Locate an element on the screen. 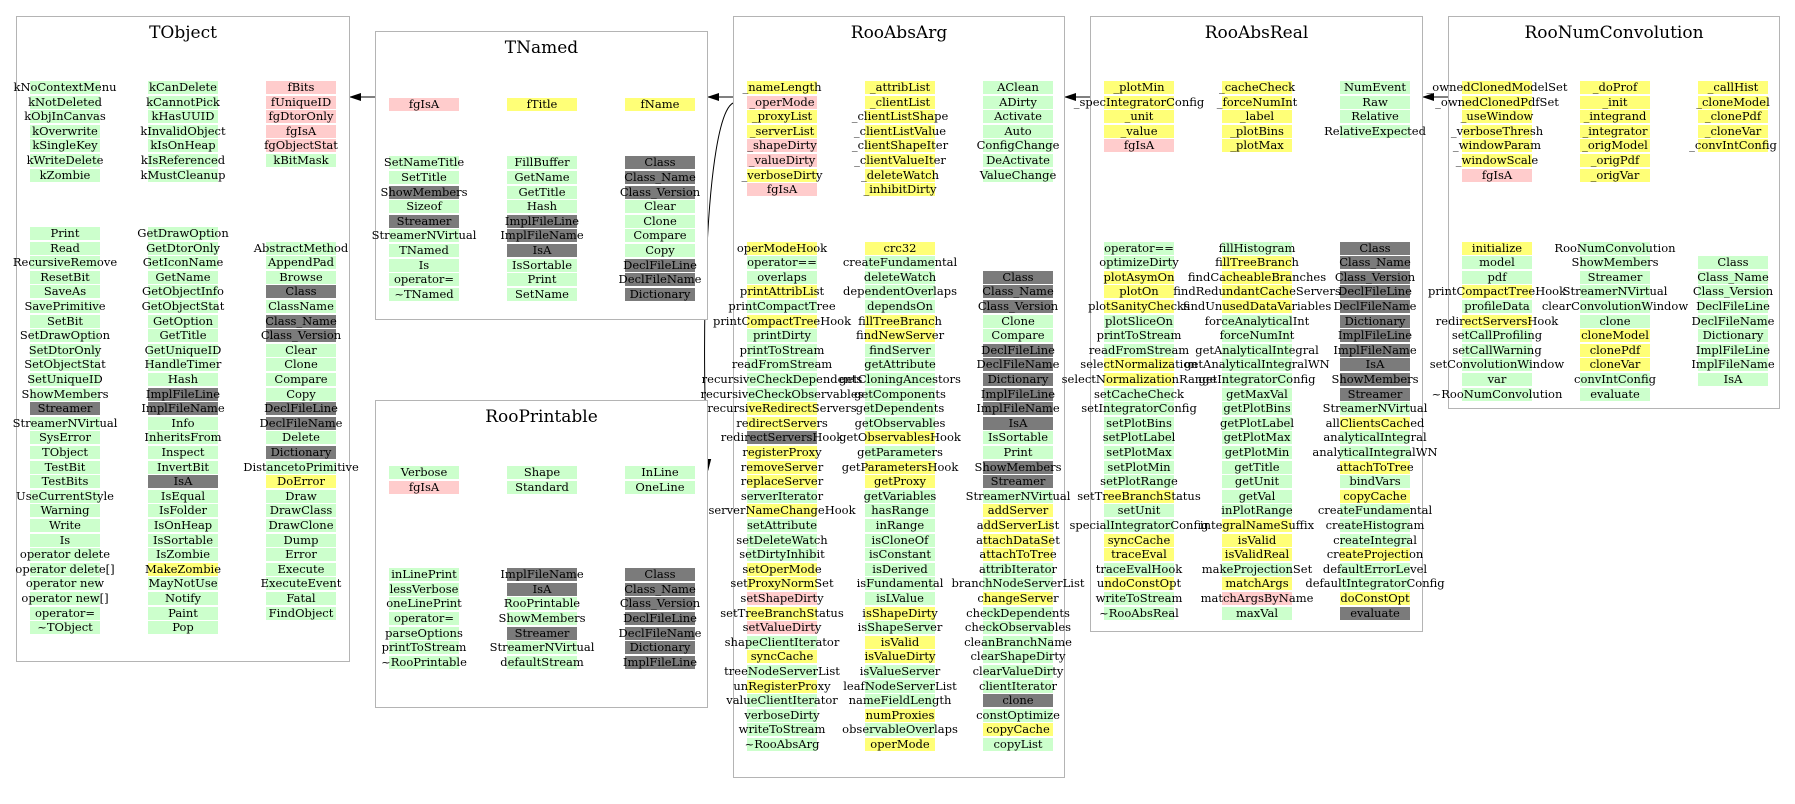 This screenshot has height=804, width=1795. member-origmodel: _origModel is located at coordinates (1615, 146).